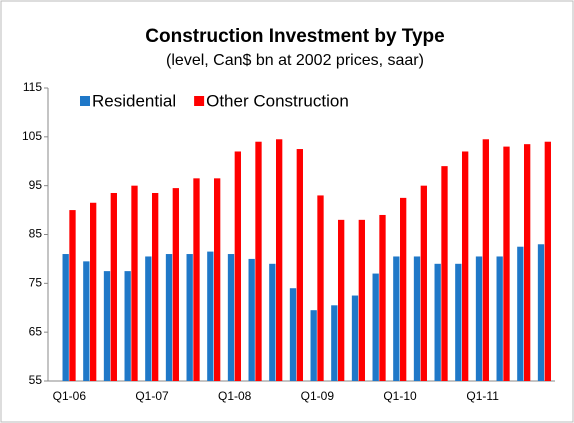  I want to click on legend-label: Residential, so click(134, 100).